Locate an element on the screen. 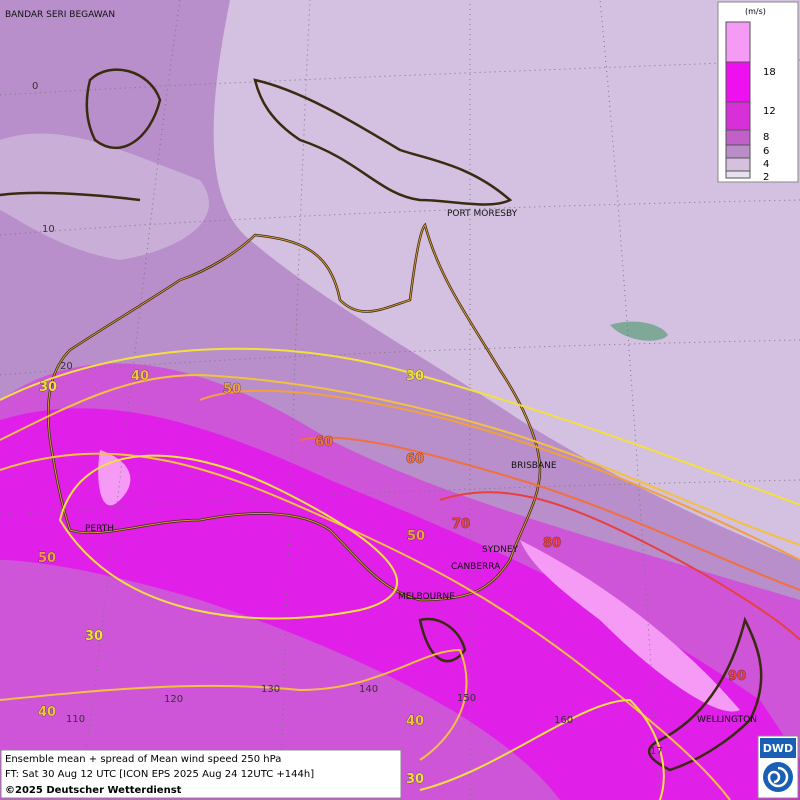 The width and height of the screenshot is (800, 800). logo-swirl is located at coordinates (778, 777).